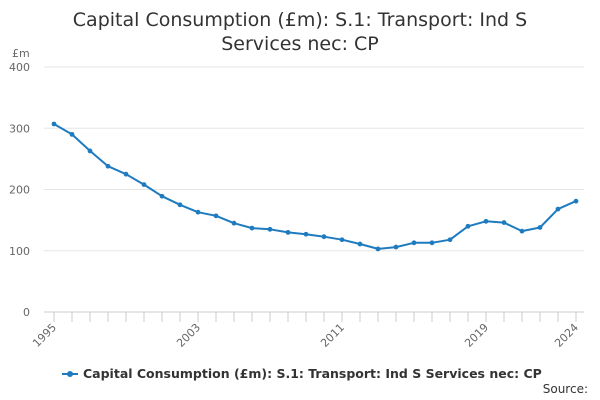 Image resolution: width=600 pixels, height=400 pixels. Describe the element at coordinates (19, 67) in the screenshot. I see `y-tick-label: 400` at that location.